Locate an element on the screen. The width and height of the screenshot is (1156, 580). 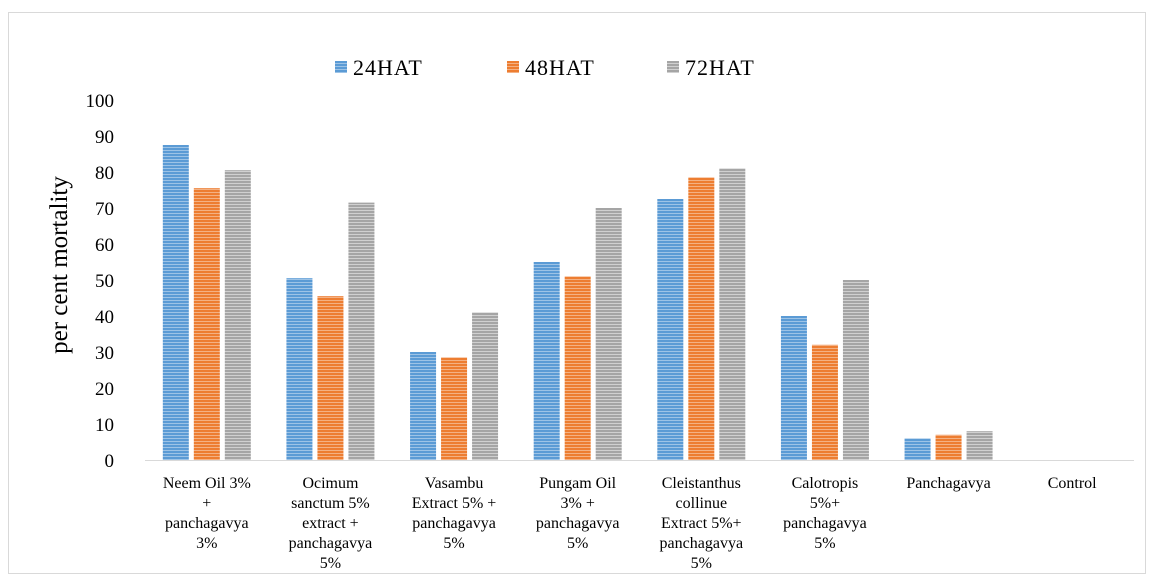
x-category-label: Cleistanthus is located at coordinates (701, 483).